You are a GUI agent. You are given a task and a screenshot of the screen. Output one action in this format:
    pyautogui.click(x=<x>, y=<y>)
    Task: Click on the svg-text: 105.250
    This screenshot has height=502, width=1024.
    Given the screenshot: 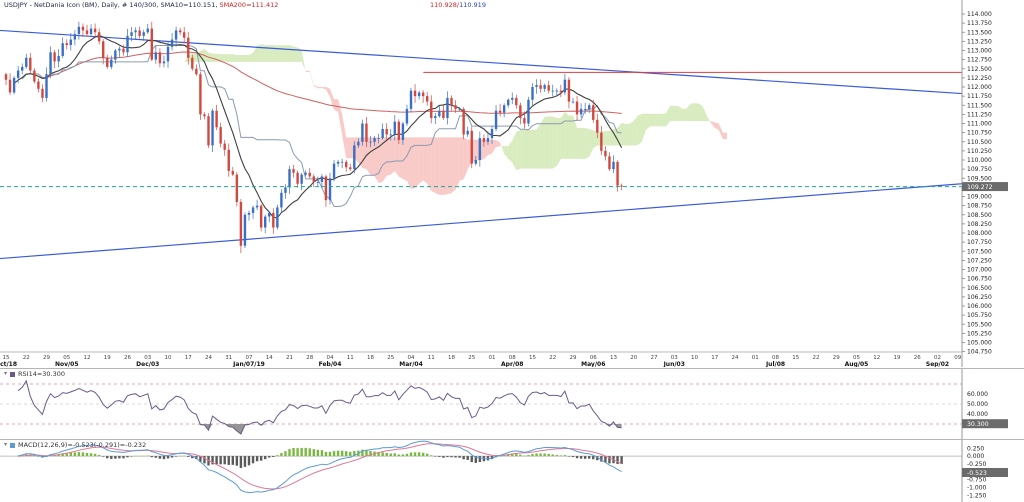 What is the action you would take?
    pyautogui.click(x=979, y=333)
    